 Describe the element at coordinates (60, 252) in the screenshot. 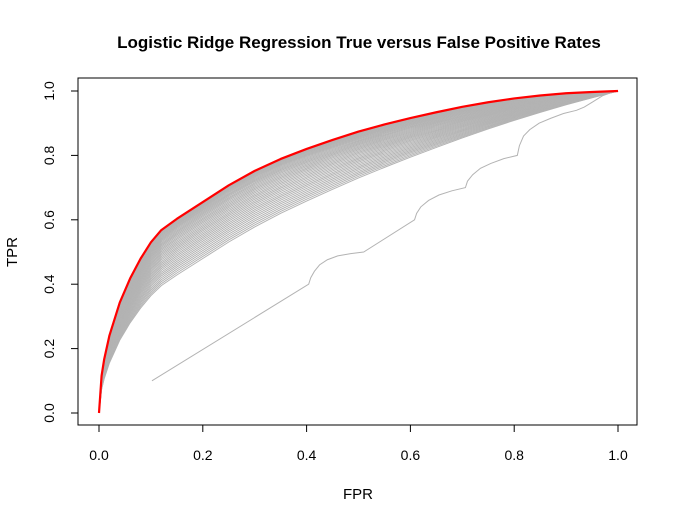

I see `y-axis: 0.0 0.2 0.4 0.6 0.8 1.0` at that location.